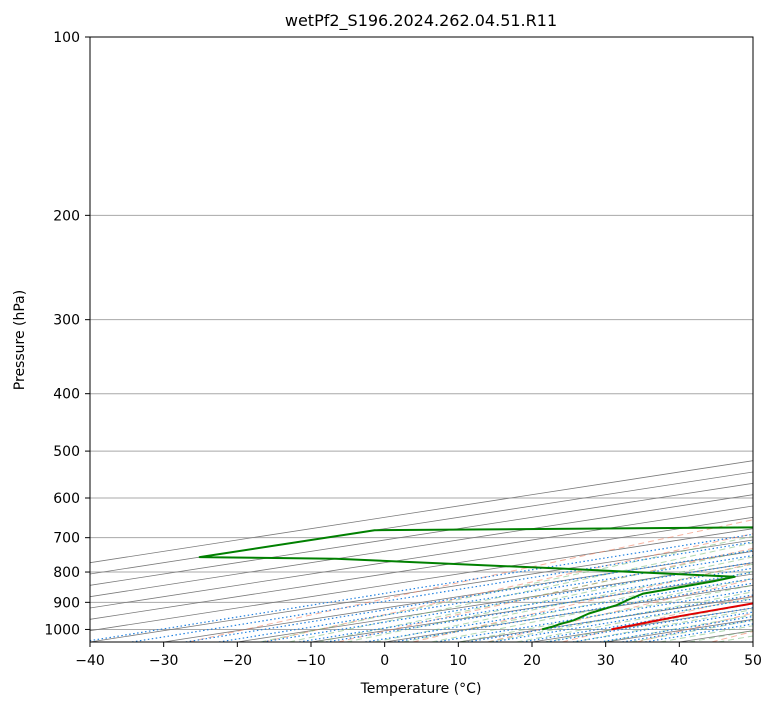 The height and width of the screenshot is (708, 775). What do you see at coordinates (66, 395) in the screenshot?
I see `y-tick-label: 400` at bounding box center [66, 395].